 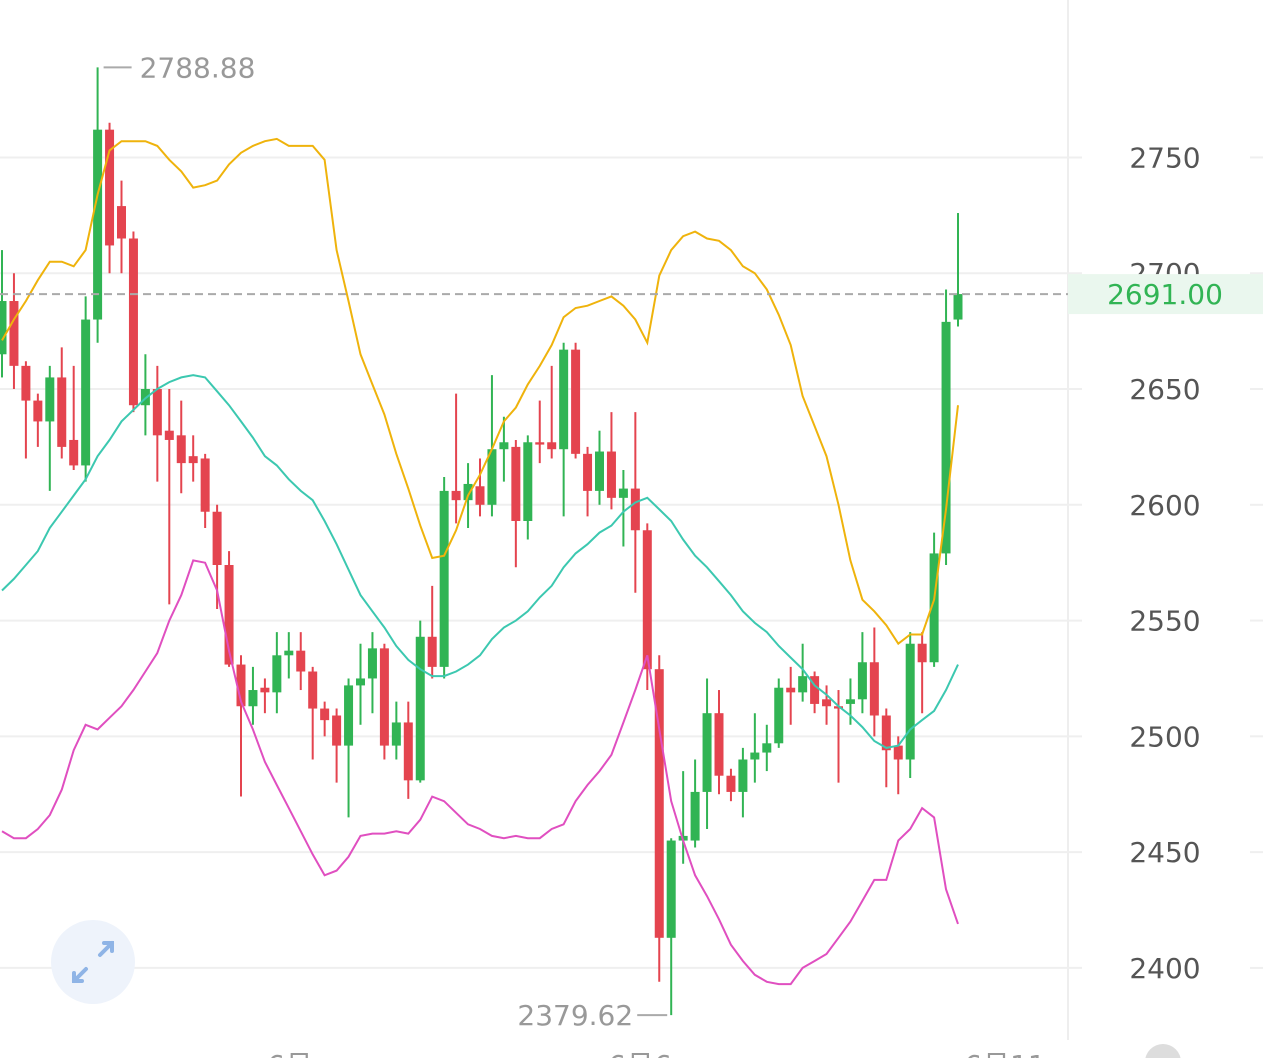 What do you see at coordinates (1163, 1051) in the screenshot?
I see `scroll-handle` at bounding box center [1163, 1051].